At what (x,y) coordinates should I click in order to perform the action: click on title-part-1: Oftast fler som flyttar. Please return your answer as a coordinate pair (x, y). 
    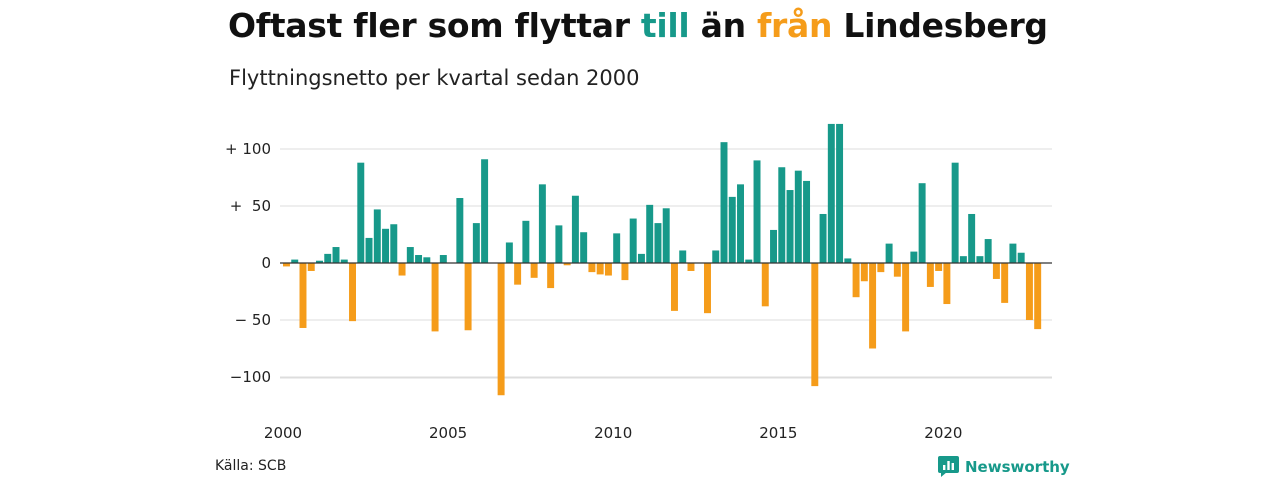
    Looking at the image, I should click on (434, 25).